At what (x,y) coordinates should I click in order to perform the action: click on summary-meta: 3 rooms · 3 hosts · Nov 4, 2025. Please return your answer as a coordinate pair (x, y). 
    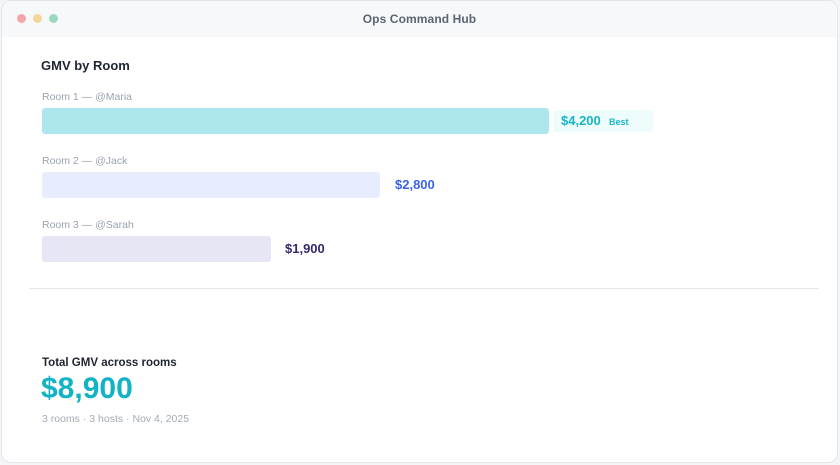
    Looking at the image, I should click on (116, 419).